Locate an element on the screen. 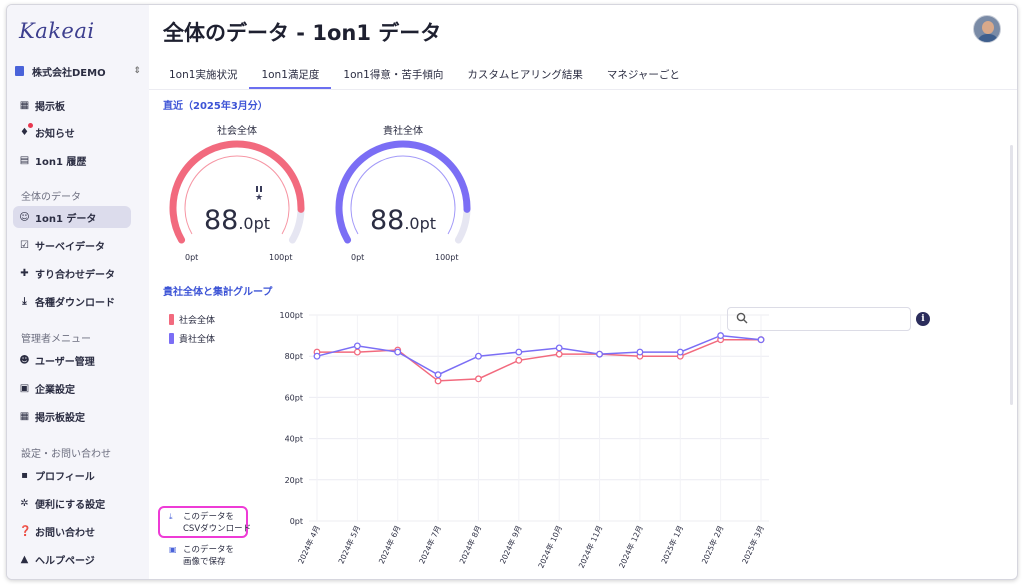 Image resolution: width=1024 pixels, height=586 pixels. legend-item-society: 社会全体 is located at coordinates (192, 319).